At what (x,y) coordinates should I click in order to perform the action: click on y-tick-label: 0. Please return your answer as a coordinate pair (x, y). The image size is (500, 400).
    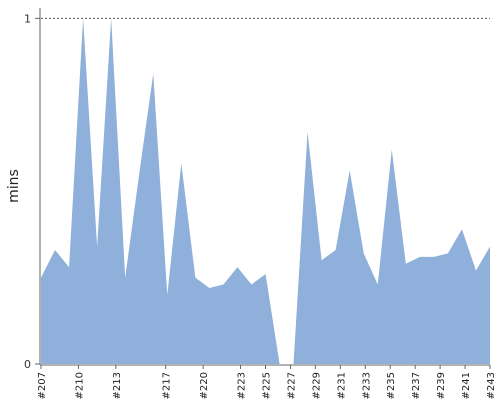
    Looking at the image, I should click on (27, 364).